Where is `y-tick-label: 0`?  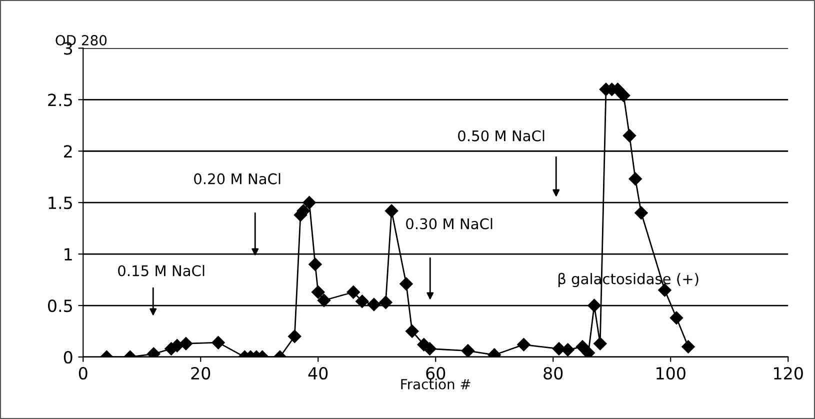
y-tick-label: 0 is located at coordinates (68, 357).